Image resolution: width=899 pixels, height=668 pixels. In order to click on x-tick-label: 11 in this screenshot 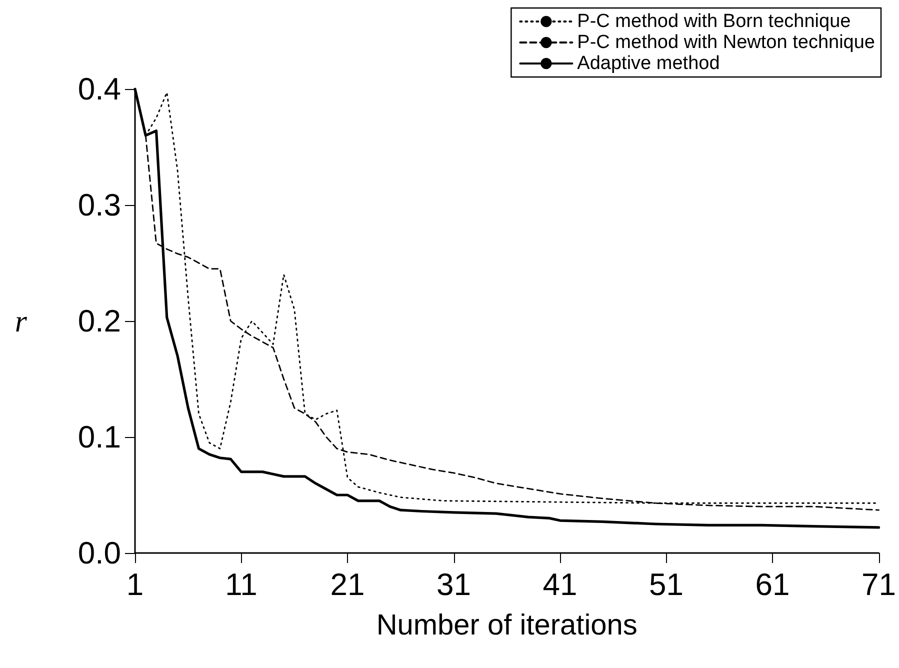, I will do `click(241, 584)`.